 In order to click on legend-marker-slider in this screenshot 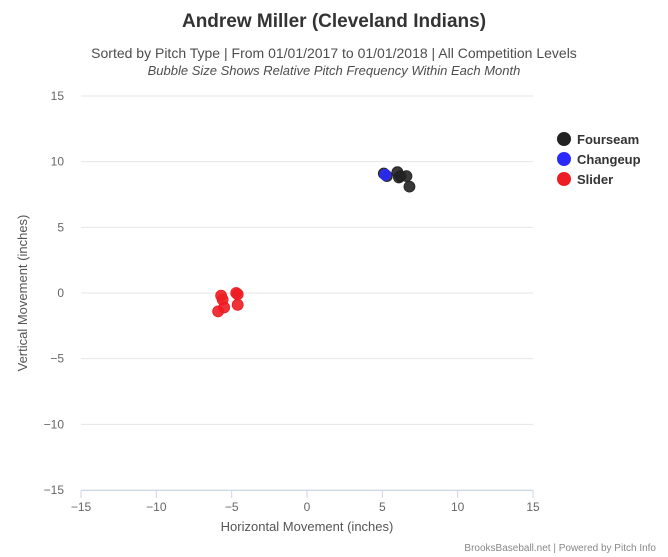, I will do `click(564, 179)`.